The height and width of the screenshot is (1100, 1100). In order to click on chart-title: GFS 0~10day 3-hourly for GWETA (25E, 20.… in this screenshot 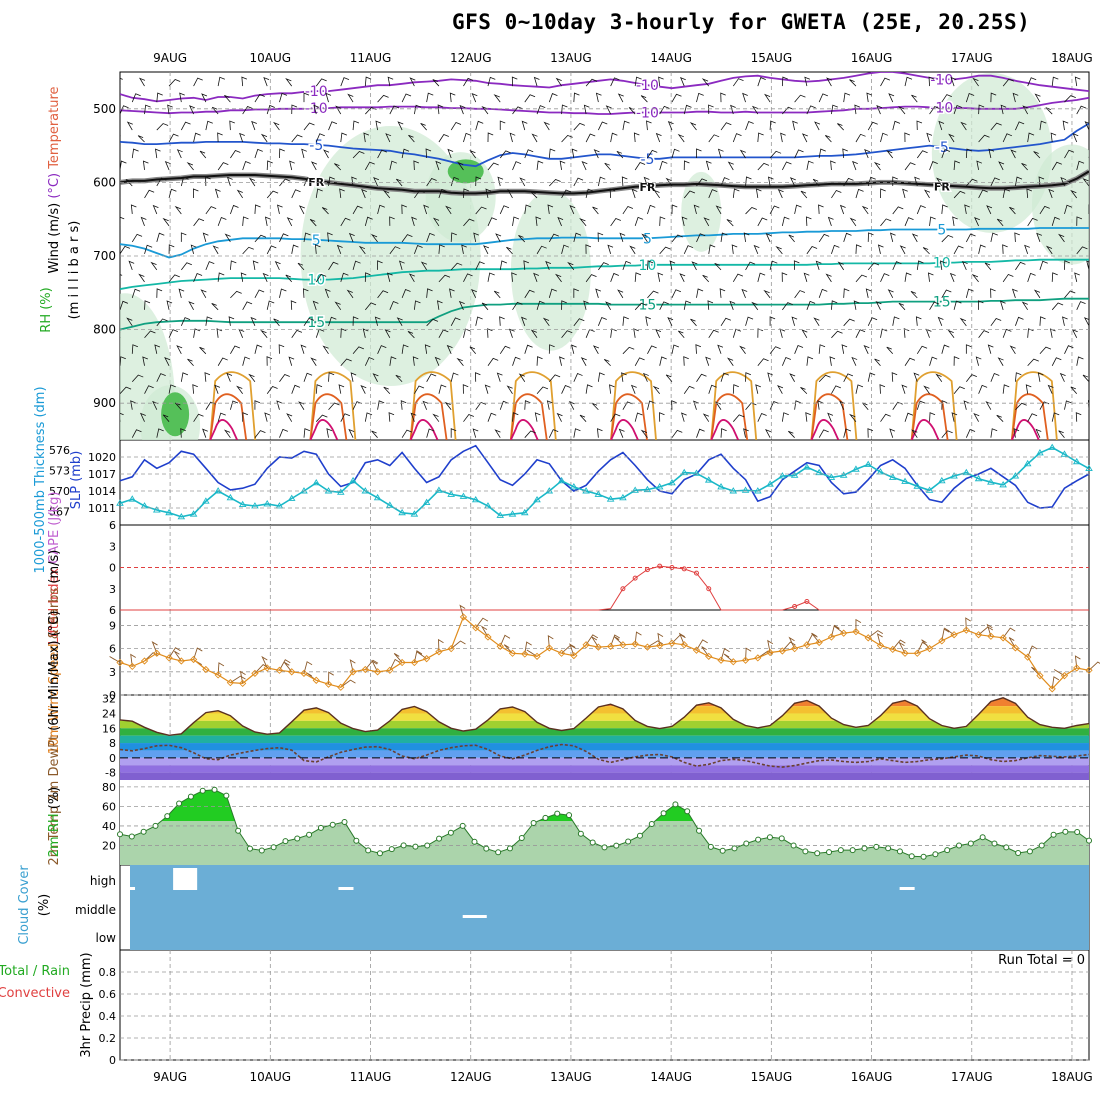, I will do `click(741, 22)`.